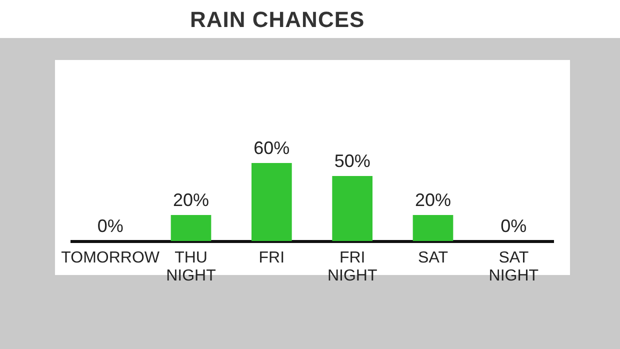 The image size is (620, 349). I want to click on chart-title: RAIN CHANCES, so click(277, 20).